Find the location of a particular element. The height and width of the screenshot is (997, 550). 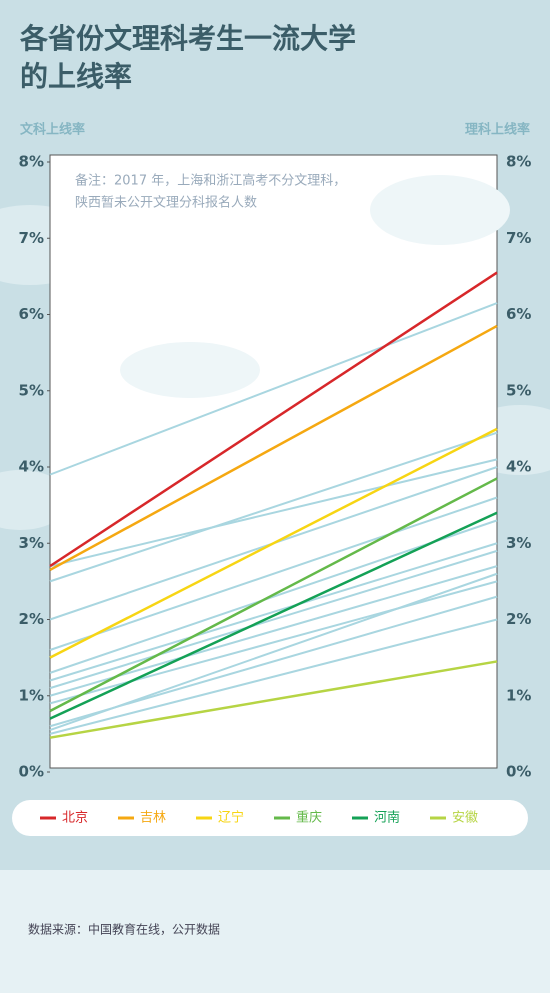

y2-tick-label: 1% is located at coordinates (518, 695).